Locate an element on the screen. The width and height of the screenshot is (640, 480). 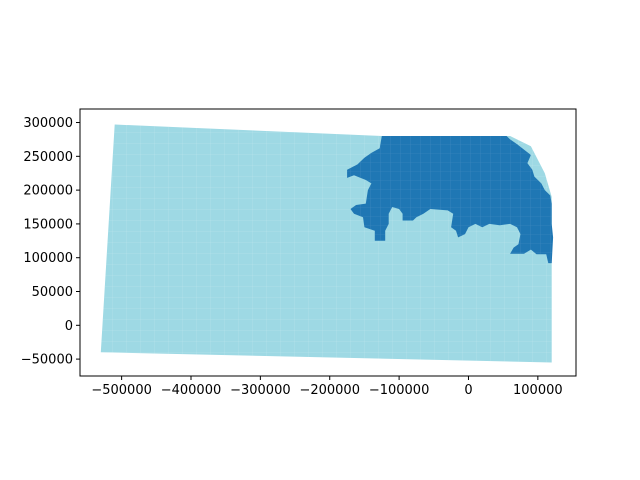
x-tick-label: −500000 is located at coordinates (121, 390).